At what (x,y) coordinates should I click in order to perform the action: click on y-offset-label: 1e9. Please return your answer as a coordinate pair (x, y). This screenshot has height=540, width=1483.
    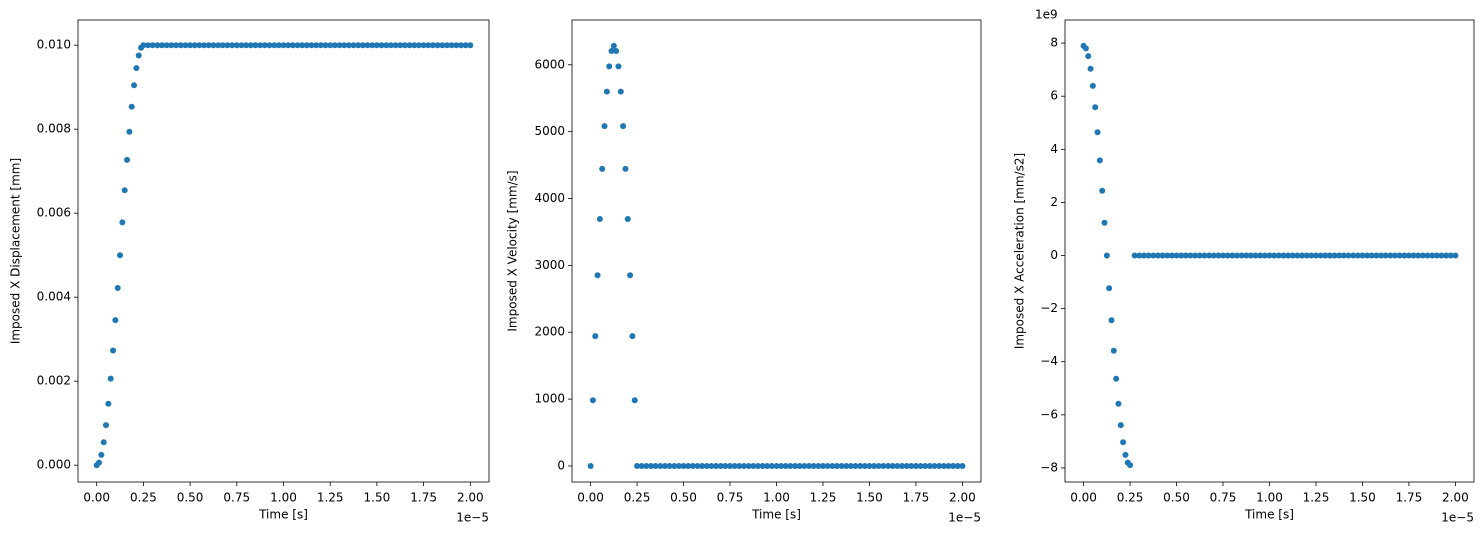
    Looking at the image, I should click on (1046, 15).